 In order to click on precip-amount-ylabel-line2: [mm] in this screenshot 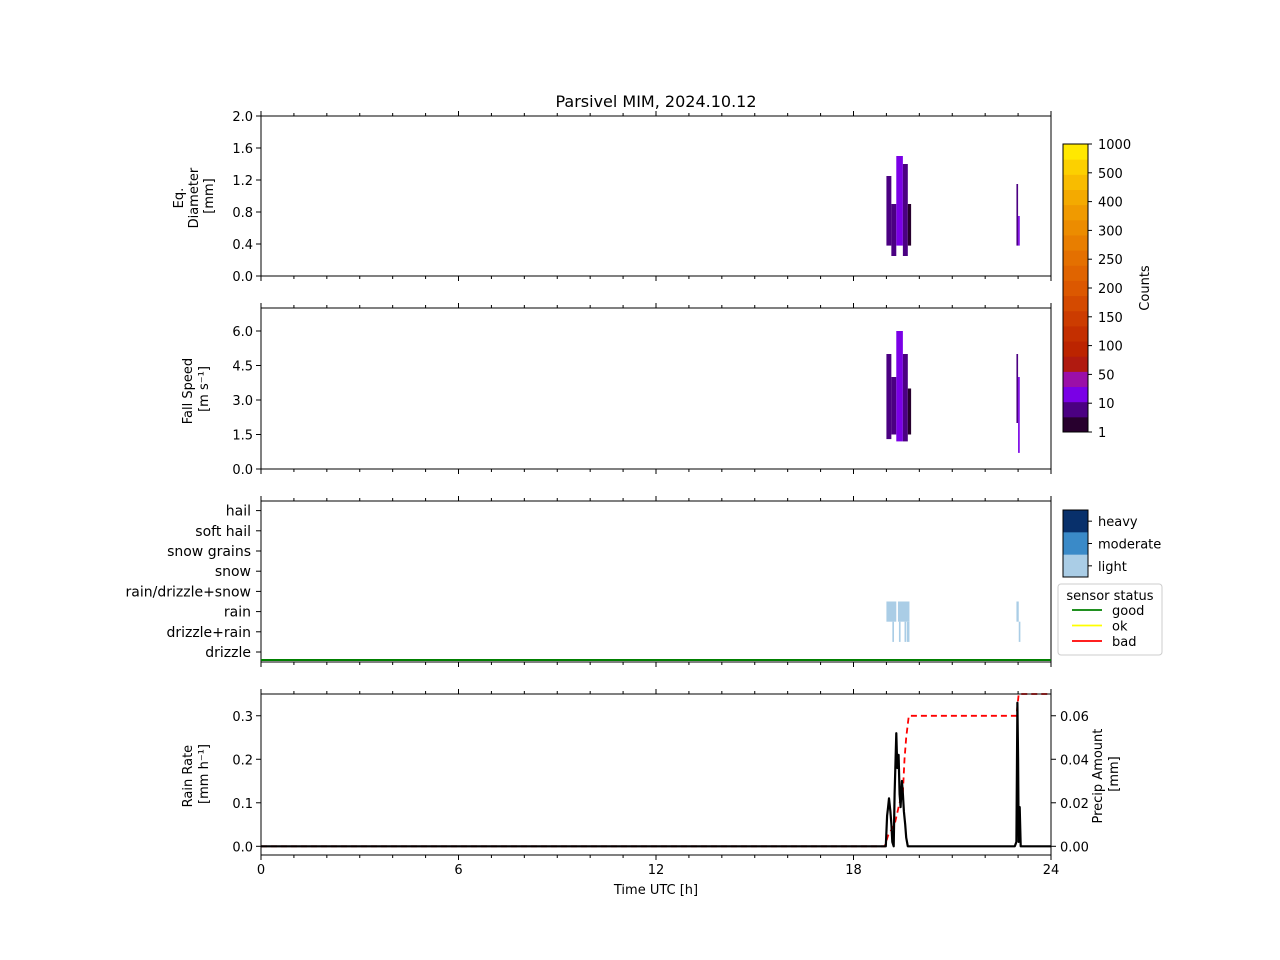, I will do `click(1114, 773)`.